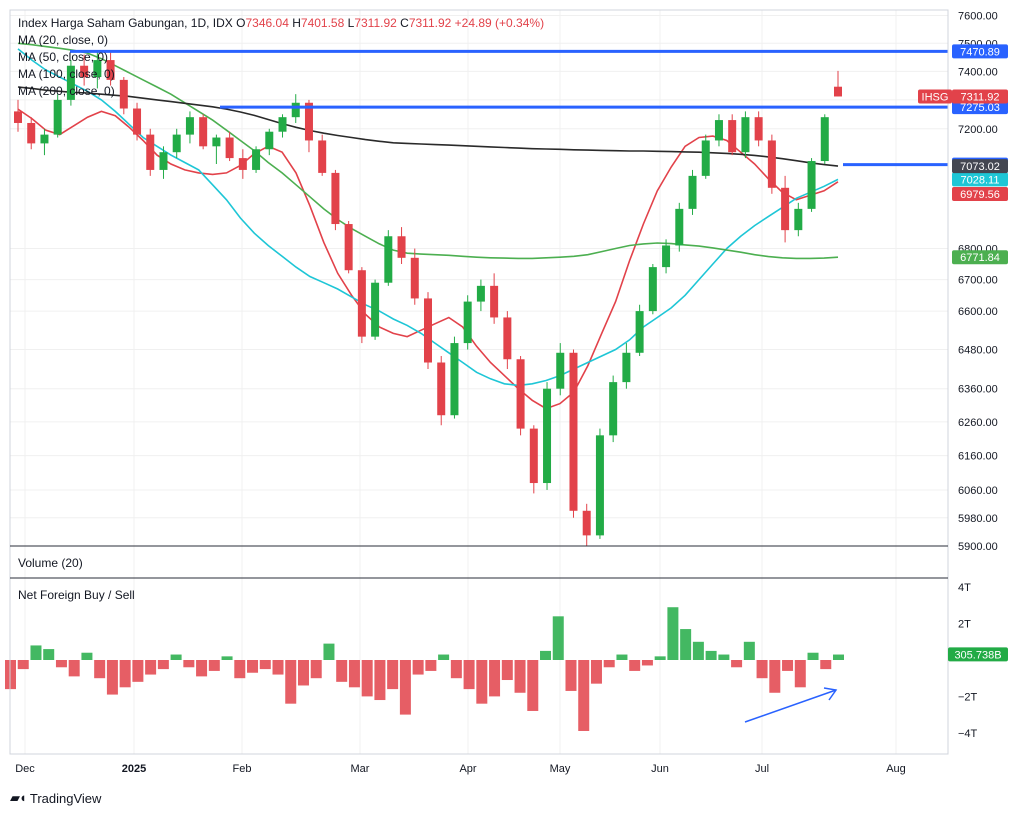 This screenshot has width=1024, height=816. Describe the element at coordinates (134, 769) in the screenshot. I see `x-tick-label: 2025` at that location.